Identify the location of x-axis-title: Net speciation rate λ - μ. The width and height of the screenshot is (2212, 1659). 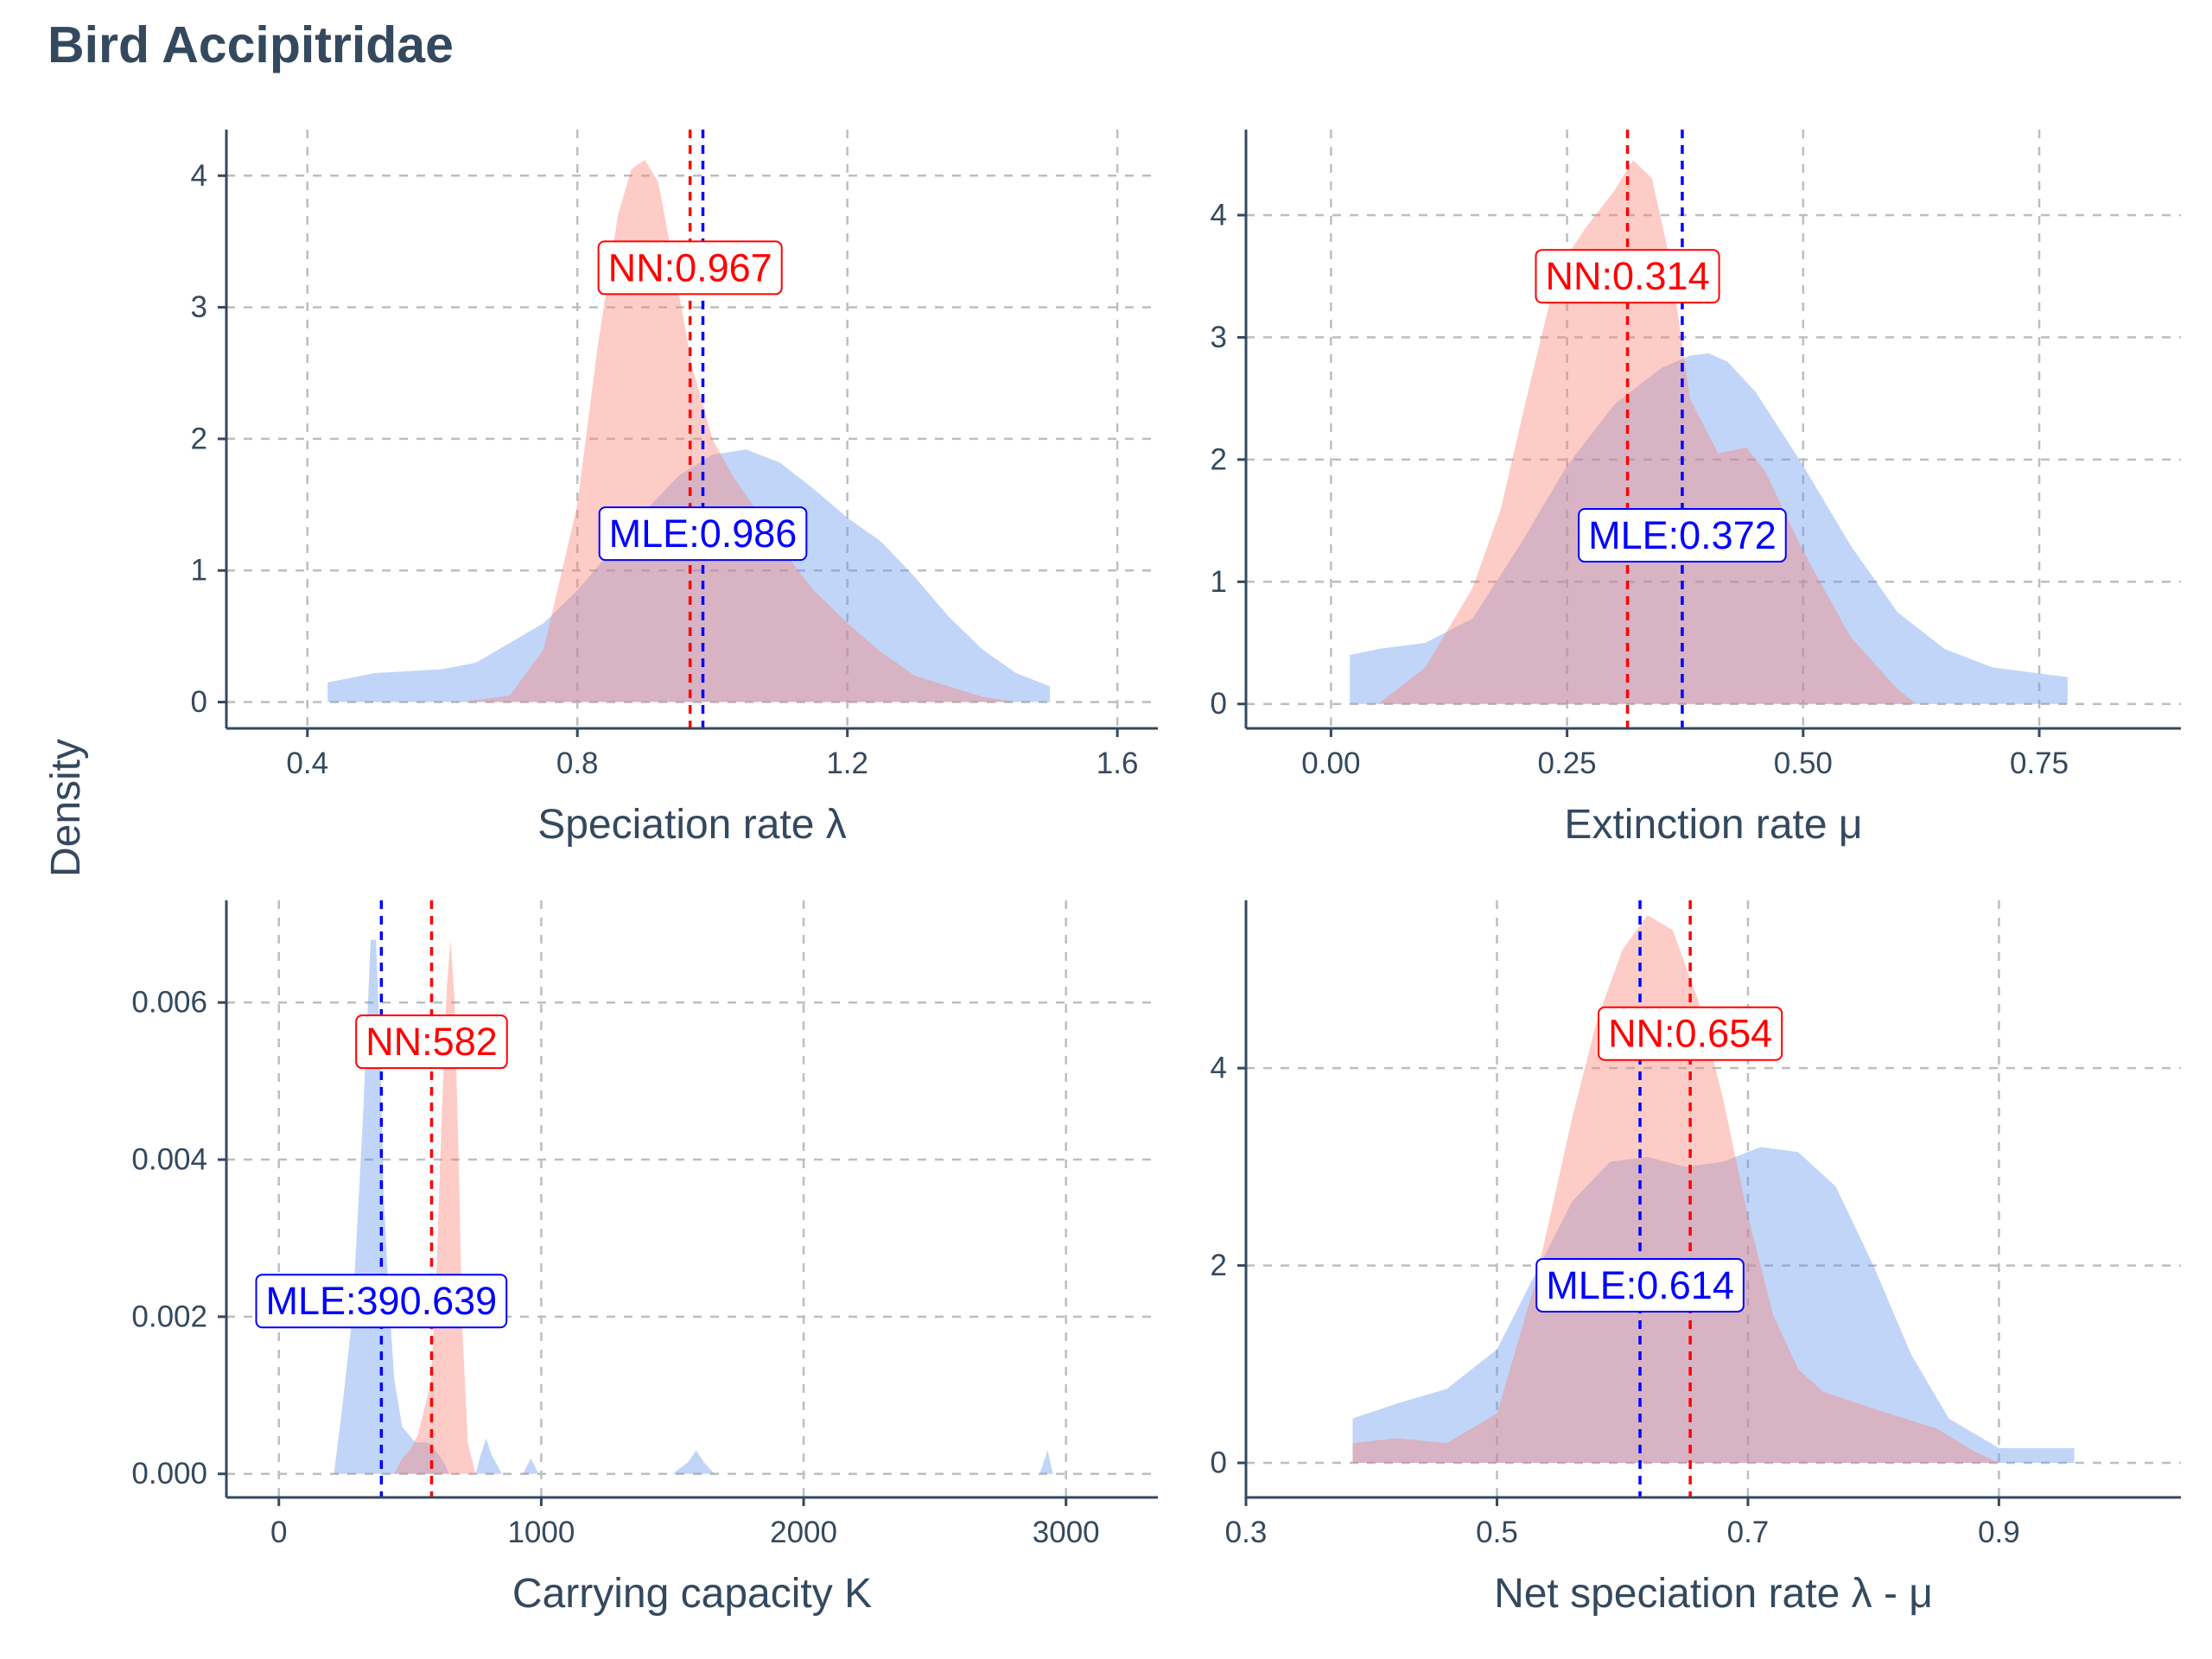
(1713, 1594).